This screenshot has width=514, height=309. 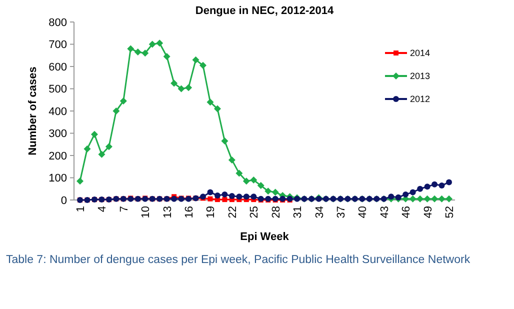 I want to click on legend-label: 2012, so click(x=420, y=99).